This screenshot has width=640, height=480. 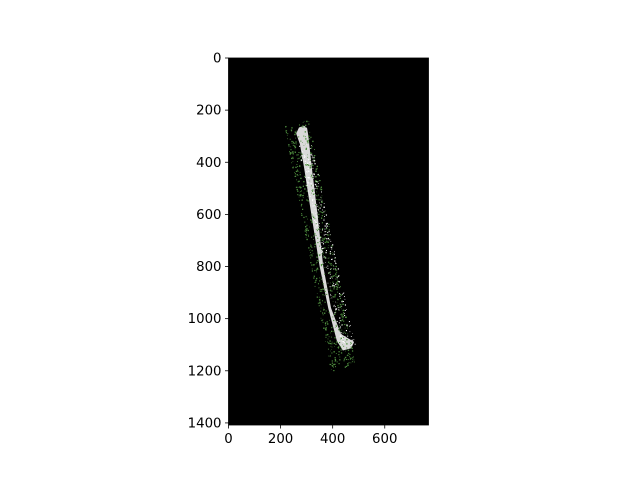 I want to click on speckle-layer, so click(x=327, y=245).